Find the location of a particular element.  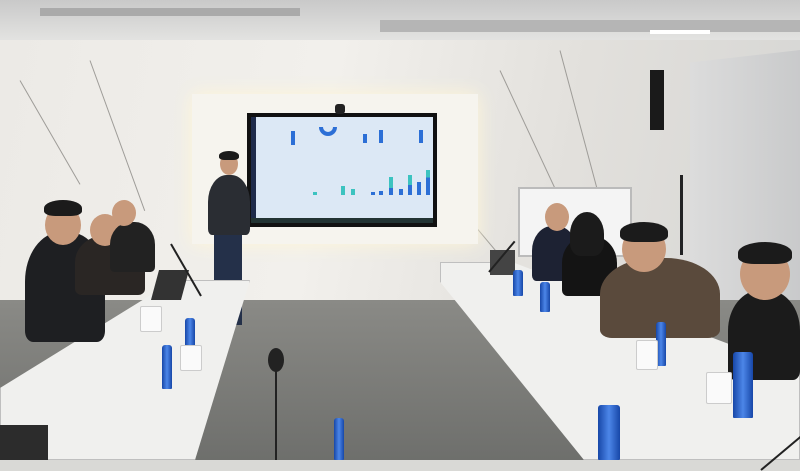

tv-stand is located at coordinates (695, 215).